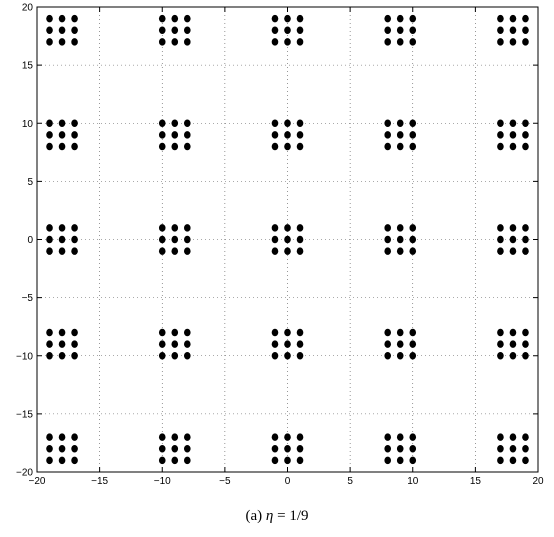 This screenshot has width=554, height=537. What do you see at coordinates (24, 356) in the screenshot?
I see `y-tick-label: −10` at bounding box center [24, 356].